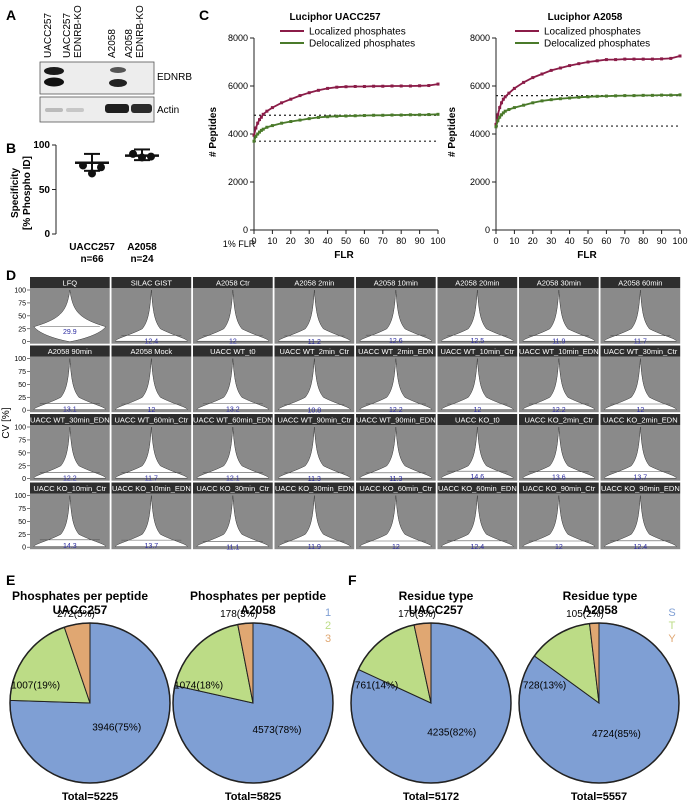 The width and height of the screenshot is (691, 805). I want to click on group-label: A2058, so click(142, 247).